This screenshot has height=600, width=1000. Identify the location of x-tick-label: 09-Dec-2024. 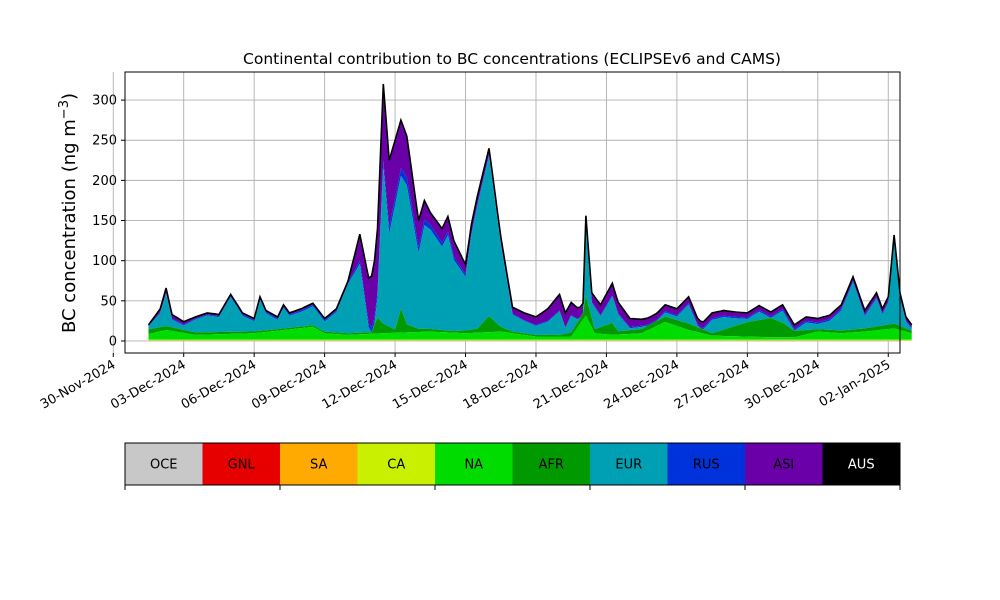
(289, 384).